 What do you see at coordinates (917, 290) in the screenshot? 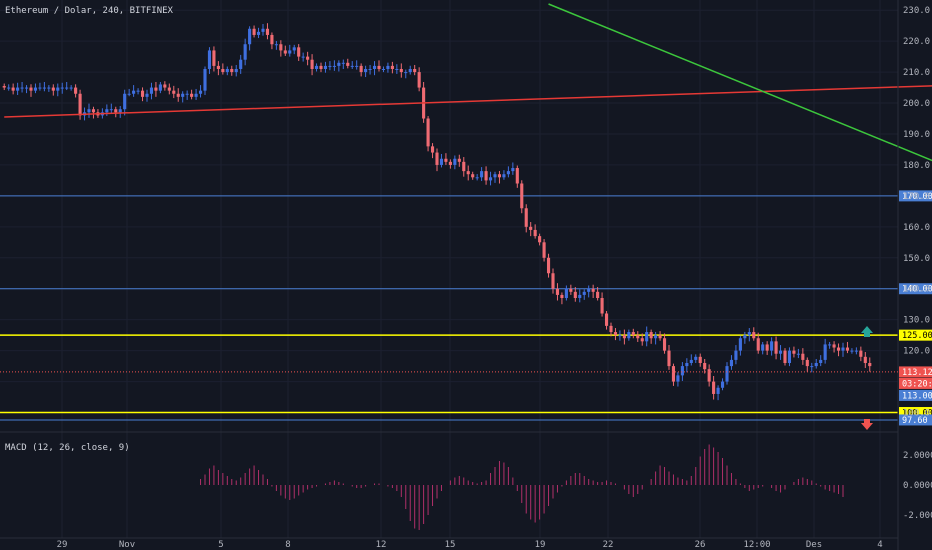
I see `level-tag-label: 140.00` at bounding box center [917, 290].